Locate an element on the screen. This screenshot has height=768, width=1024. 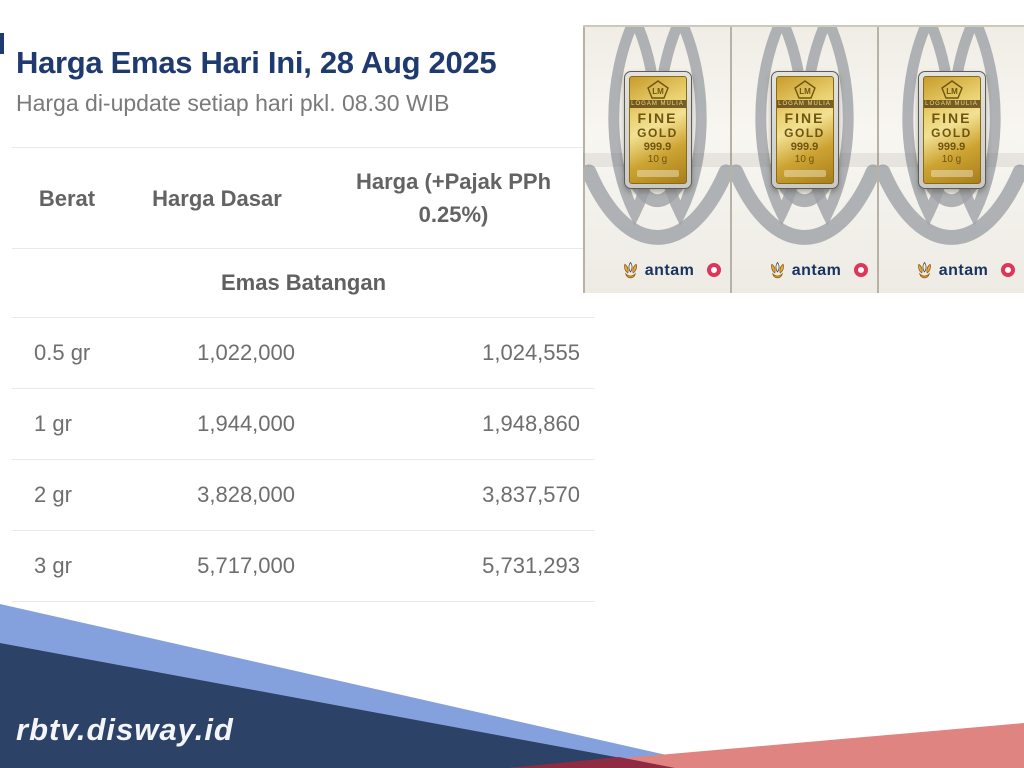
table-row: 1 gr 1,944,000 1,948,860 is located at coordinates (303, 424).